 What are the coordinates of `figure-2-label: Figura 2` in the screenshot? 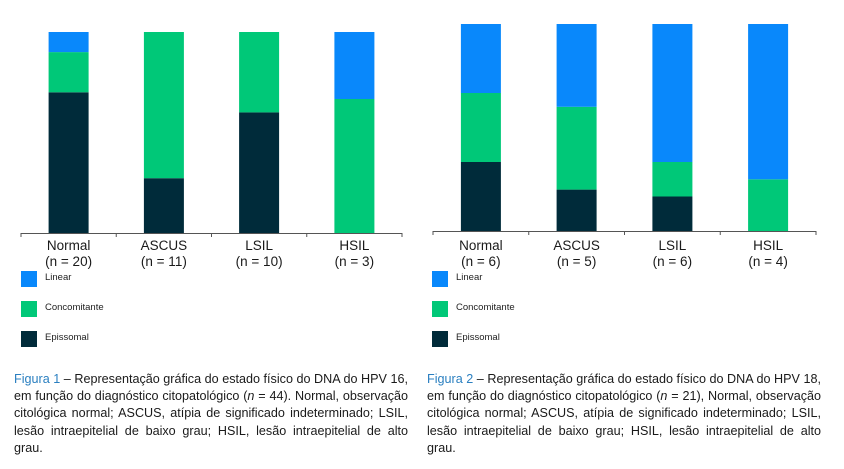 It's located at (450, 379).